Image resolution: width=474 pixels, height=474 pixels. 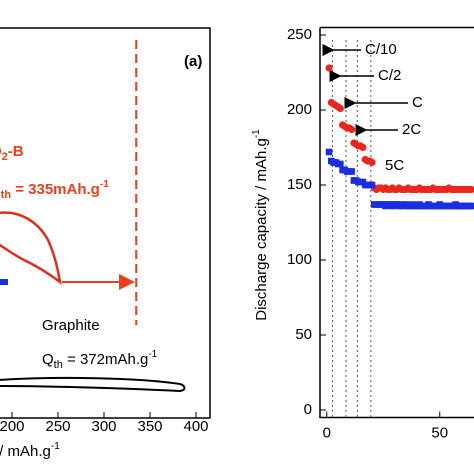 I want to click on capacity-label: Qth = 335mAh.g-1, so click(x=54, y=190).